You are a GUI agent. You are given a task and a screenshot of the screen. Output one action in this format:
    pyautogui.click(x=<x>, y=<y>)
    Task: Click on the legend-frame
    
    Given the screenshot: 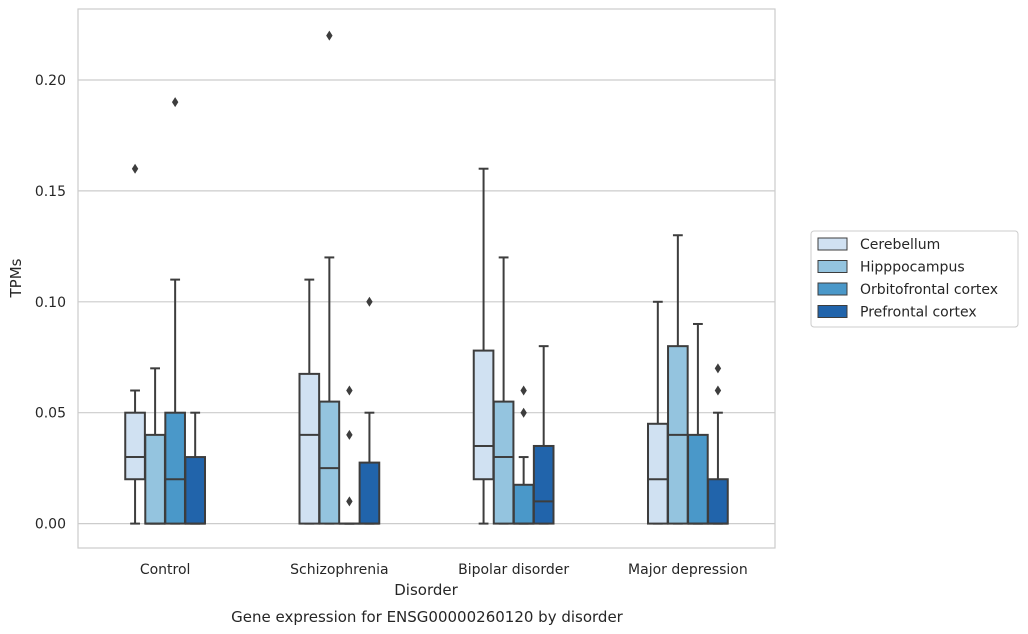 What is the action you would take?
    pyautogui.click(x=914, y=279)
    